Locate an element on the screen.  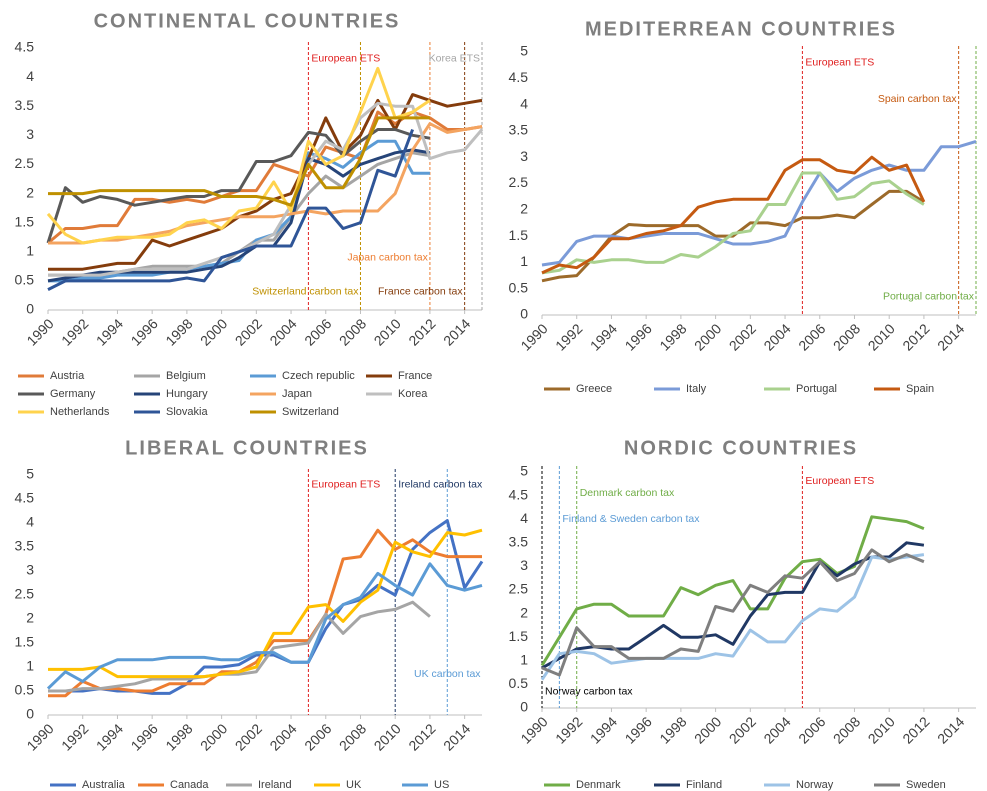
legend-label: Sweden is located at coordinates (926, 785).